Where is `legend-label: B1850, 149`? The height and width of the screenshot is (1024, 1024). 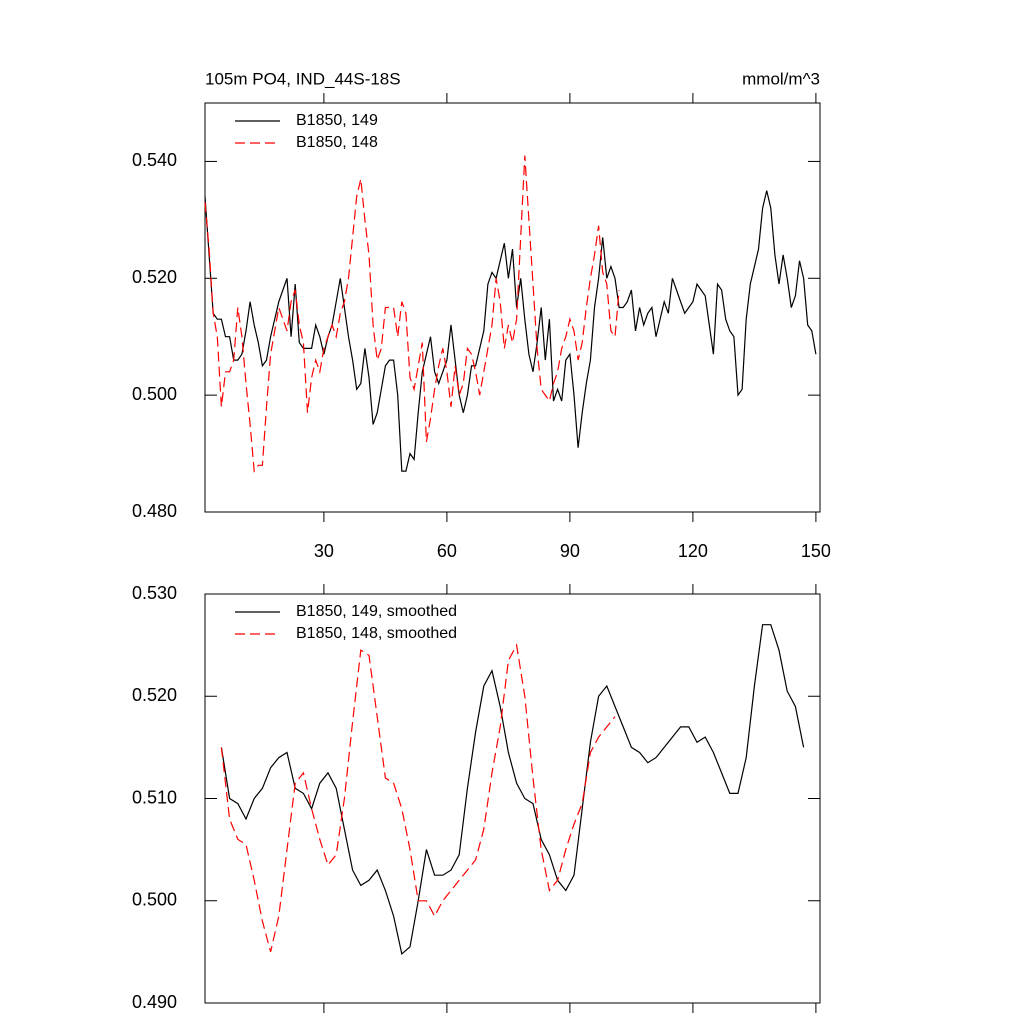 legend-label: B1850, 149 is located at coordinates (337, 120).